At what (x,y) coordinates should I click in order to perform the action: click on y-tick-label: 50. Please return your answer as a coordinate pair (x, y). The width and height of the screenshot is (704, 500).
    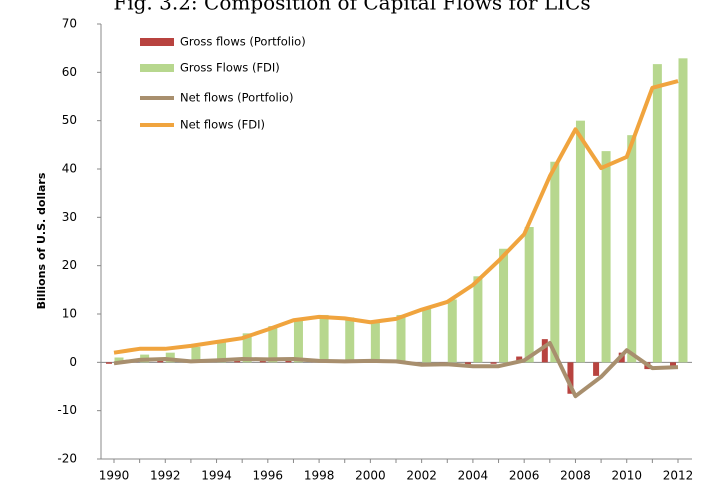
    Looking at the image, I should click on (69, 120).